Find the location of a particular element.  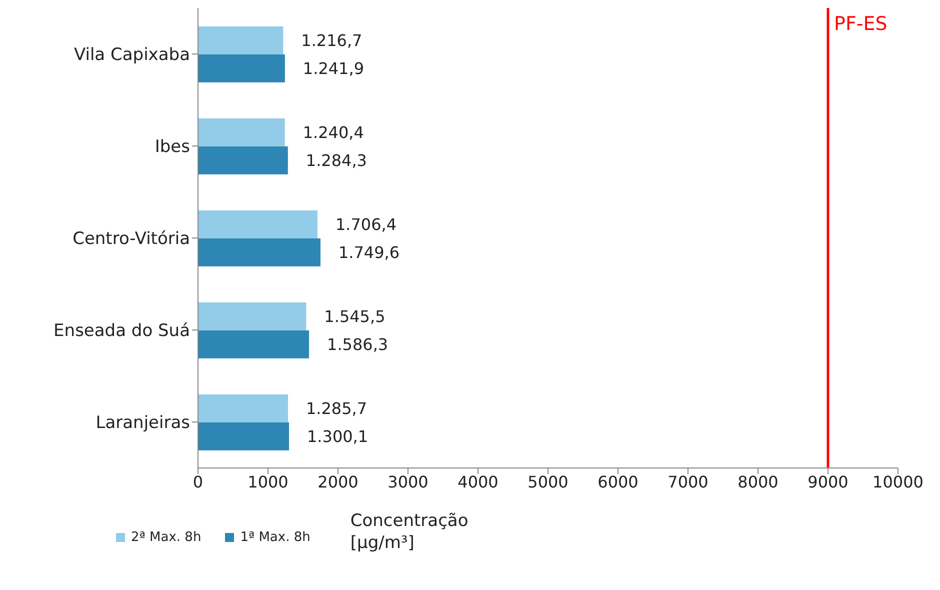

x-tick-label: 5000 is located at coordinates (548, 482).